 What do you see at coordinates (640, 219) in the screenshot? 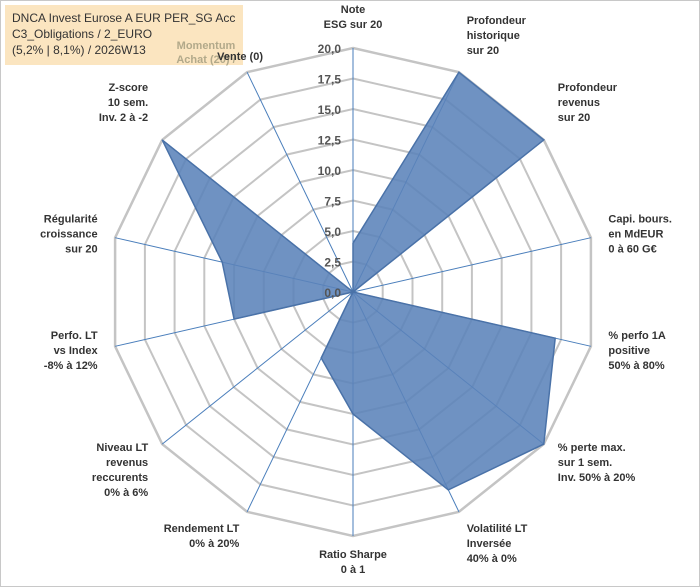
I see `axis-label-line: Capi. bours.` at bounding box center [640, 219].